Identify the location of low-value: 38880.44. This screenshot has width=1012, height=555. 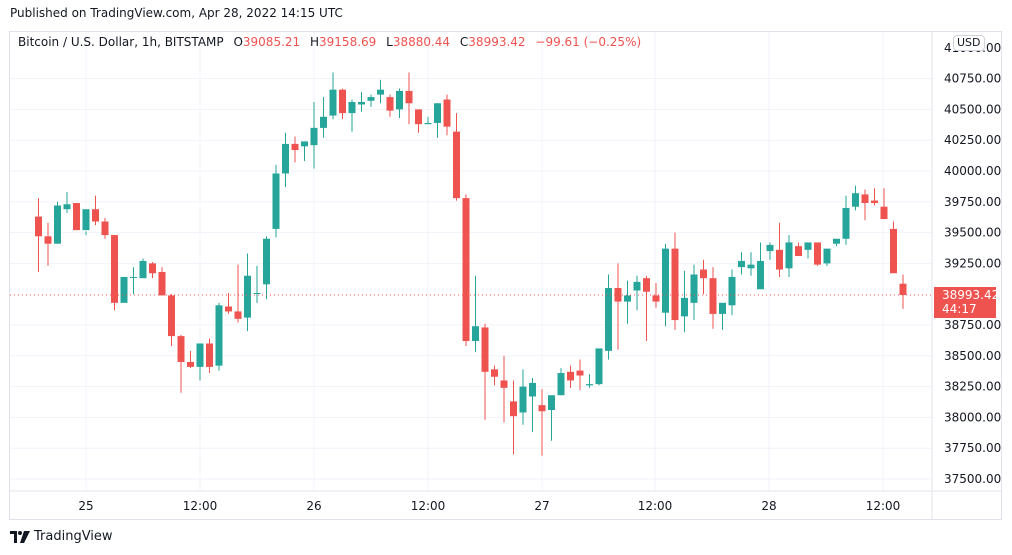
(421, 42).